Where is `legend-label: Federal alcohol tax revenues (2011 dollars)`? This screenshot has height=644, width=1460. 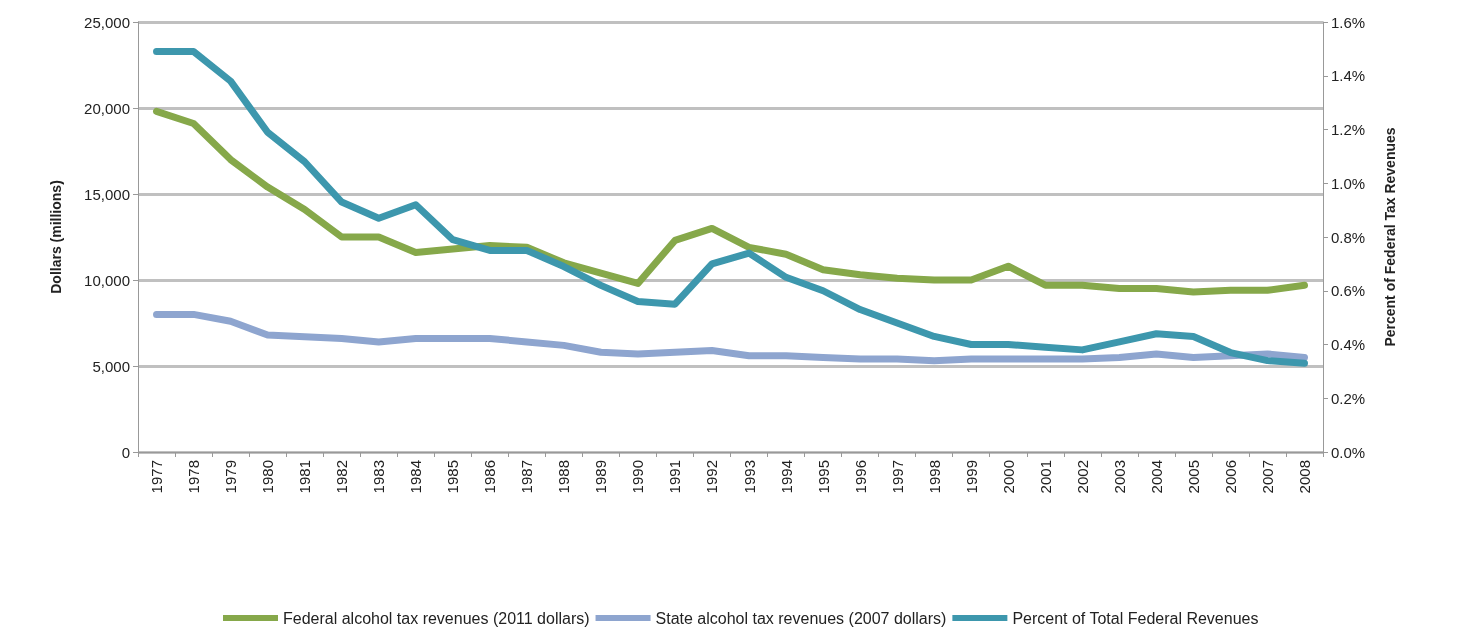 legend-label: Federal alcohol tax revenues (2011 dollars) is located at coordinates (436, 618).